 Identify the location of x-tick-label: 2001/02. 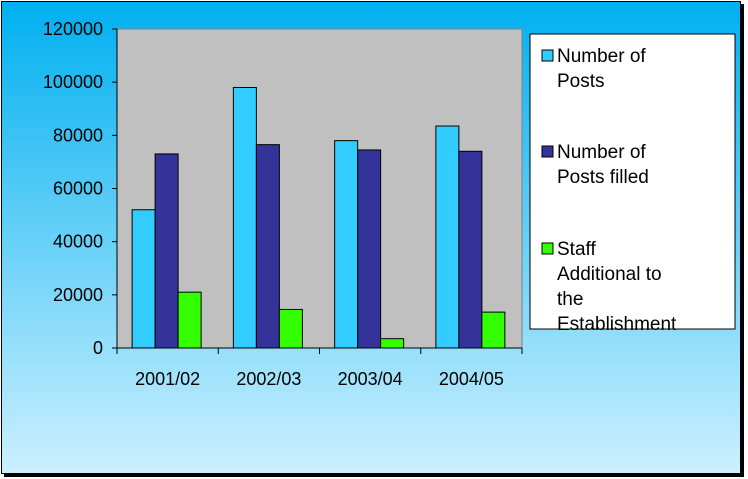
(167, 379).